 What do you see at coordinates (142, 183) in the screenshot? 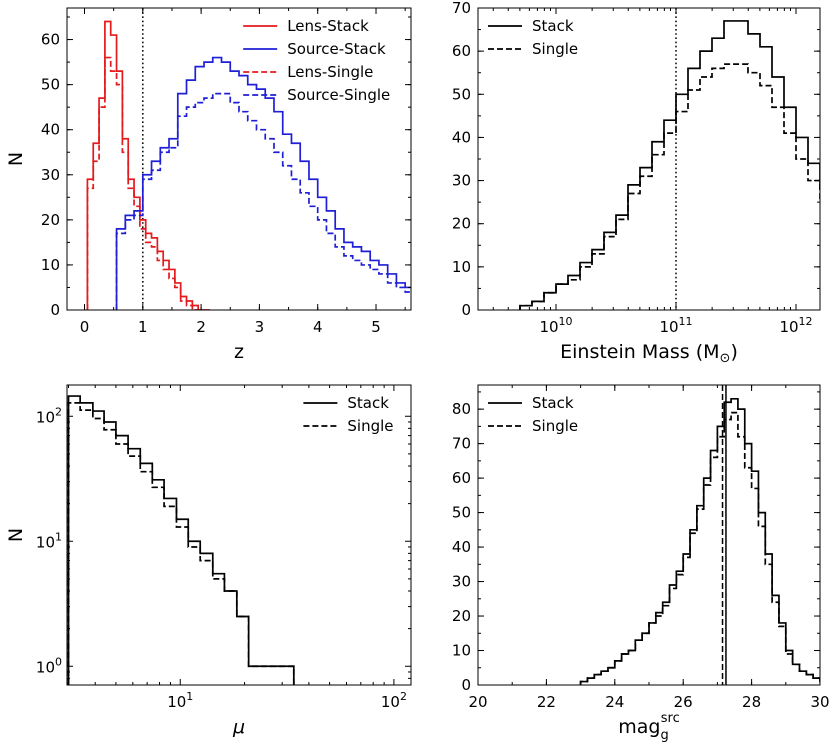
I see `series-lens-single` at bounding box center [142, 183].